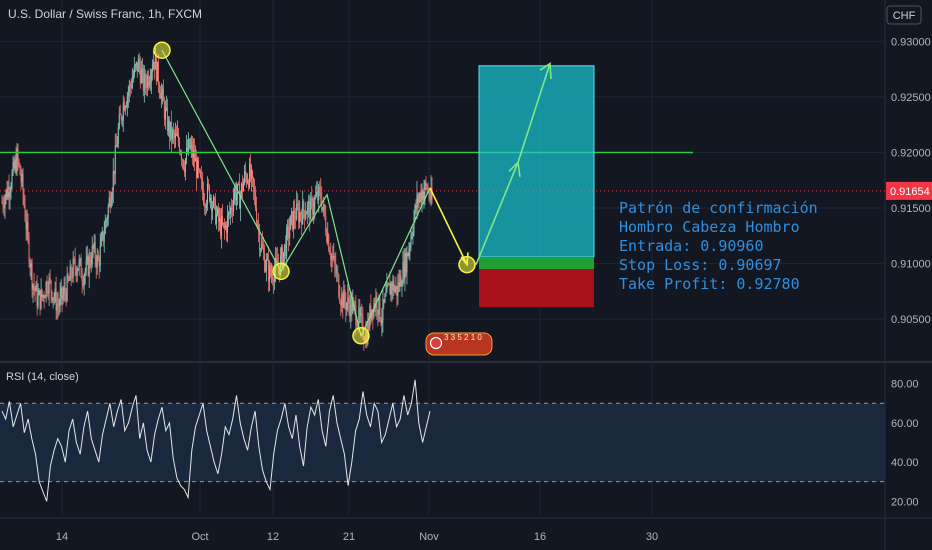  Describe the element at coordinates (709, 227) in the screenshot. I see `annotation-line-2: Hombro Cabeza Hombro` at that location.